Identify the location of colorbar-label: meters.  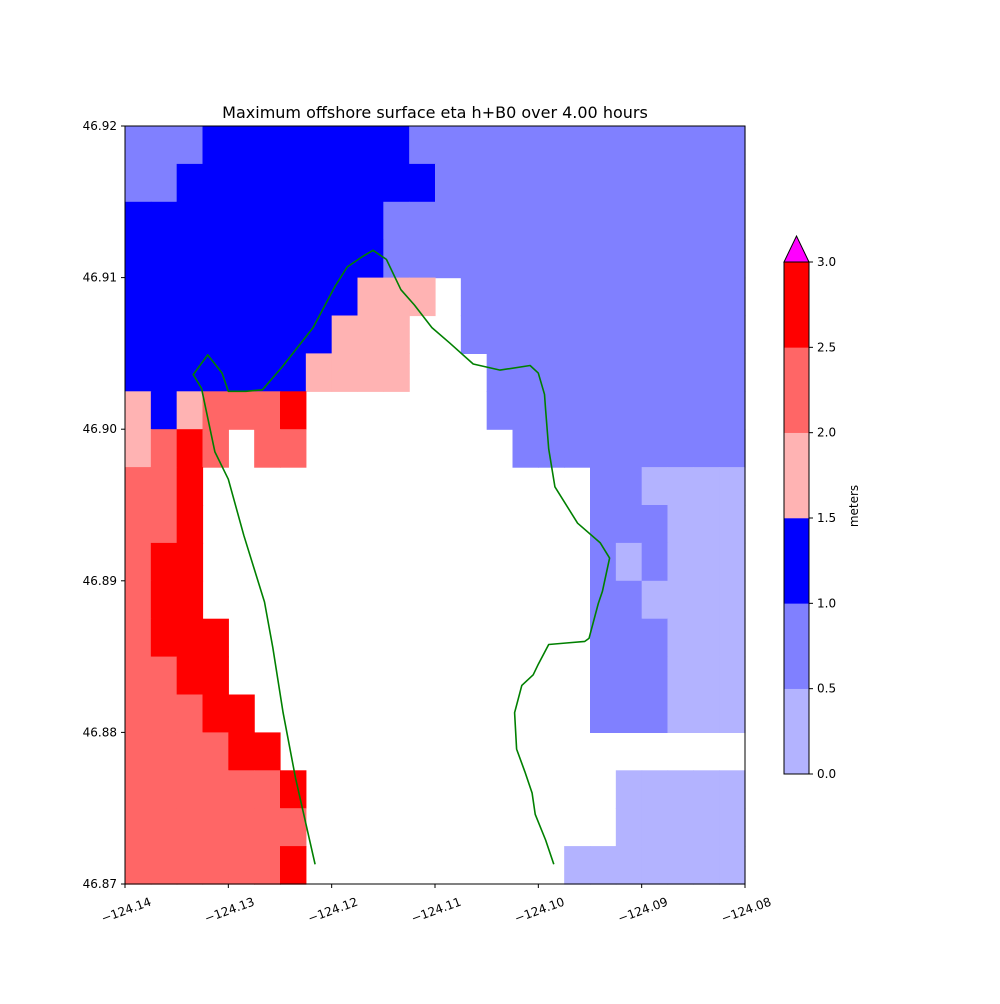
(854, 506).